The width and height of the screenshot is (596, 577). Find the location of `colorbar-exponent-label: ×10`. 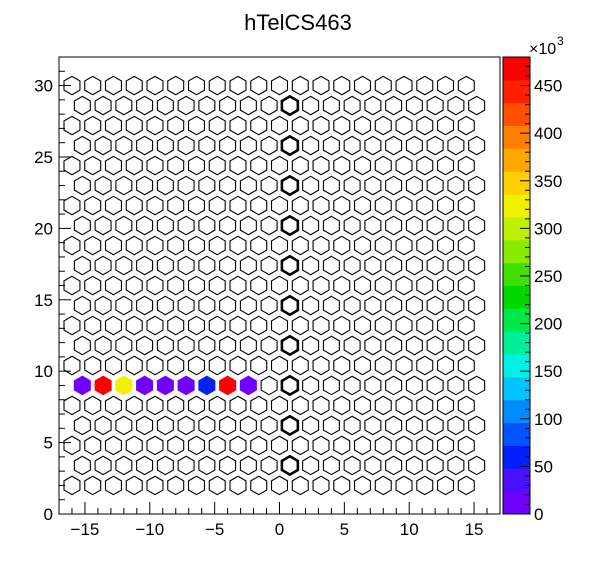

colorbar-exponent-label: ×10 is located at coordinates (542, 49).